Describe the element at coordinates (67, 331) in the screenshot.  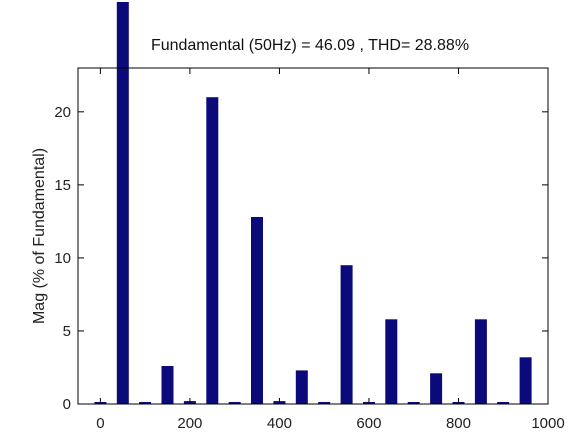
I see `y-tick-label: 5` at that location.